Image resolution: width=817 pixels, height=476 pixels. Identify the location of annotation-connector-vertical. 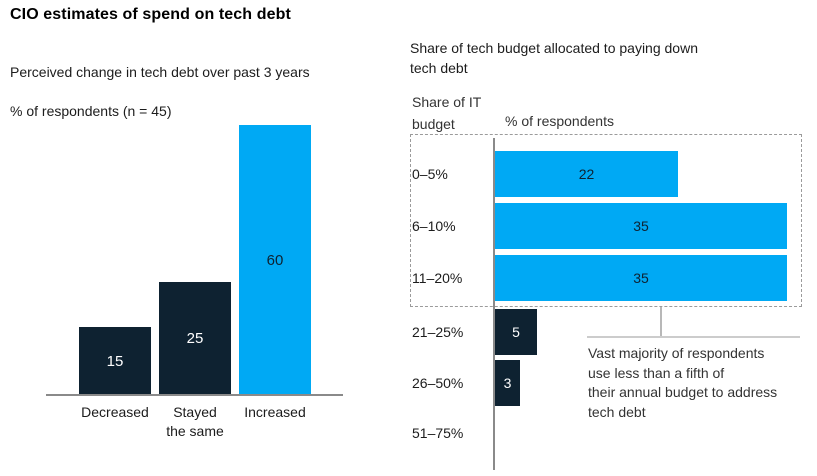
(661, 321).